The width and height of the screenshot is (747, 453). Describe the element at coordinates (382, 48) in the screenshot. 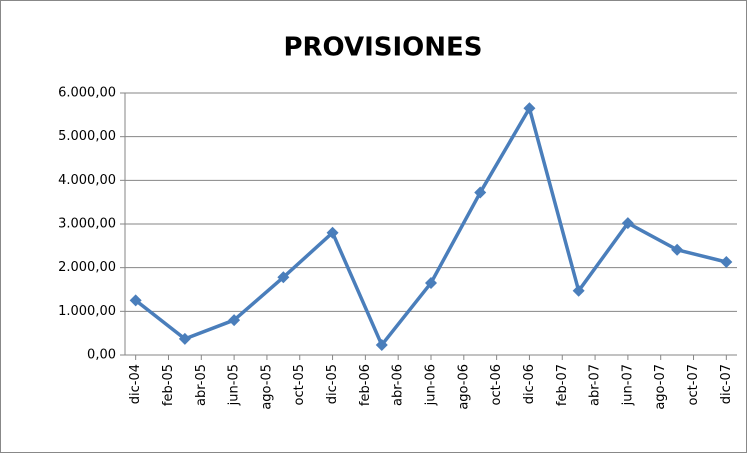

I see `chart-title: PROVISIONES` at that location.